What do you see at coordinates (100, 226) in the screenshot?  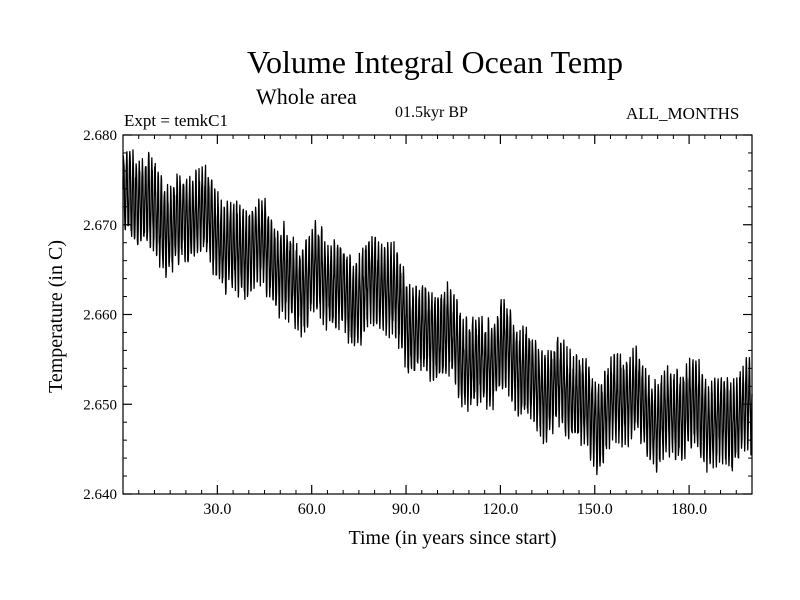 I see `y-tick-label: 2.670` at bounding box center [100, 226].